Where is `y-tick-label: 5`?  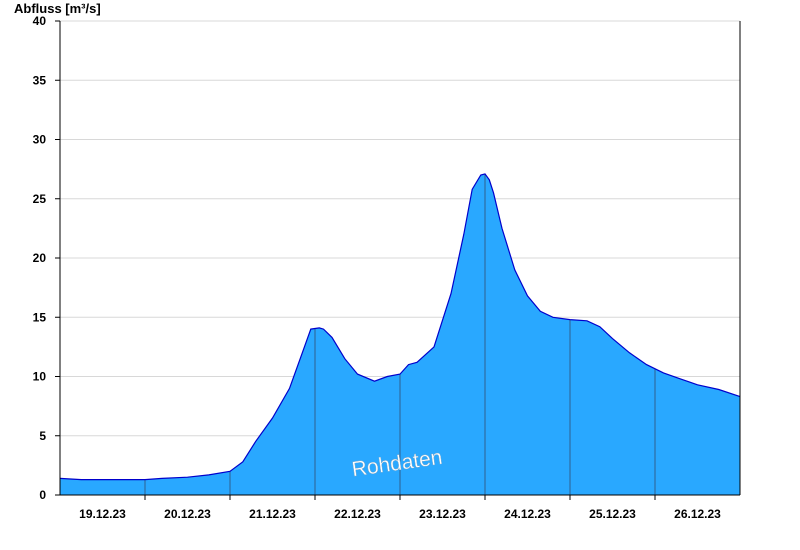 y-tick-label: 5 is located at coordinates (42, 436).